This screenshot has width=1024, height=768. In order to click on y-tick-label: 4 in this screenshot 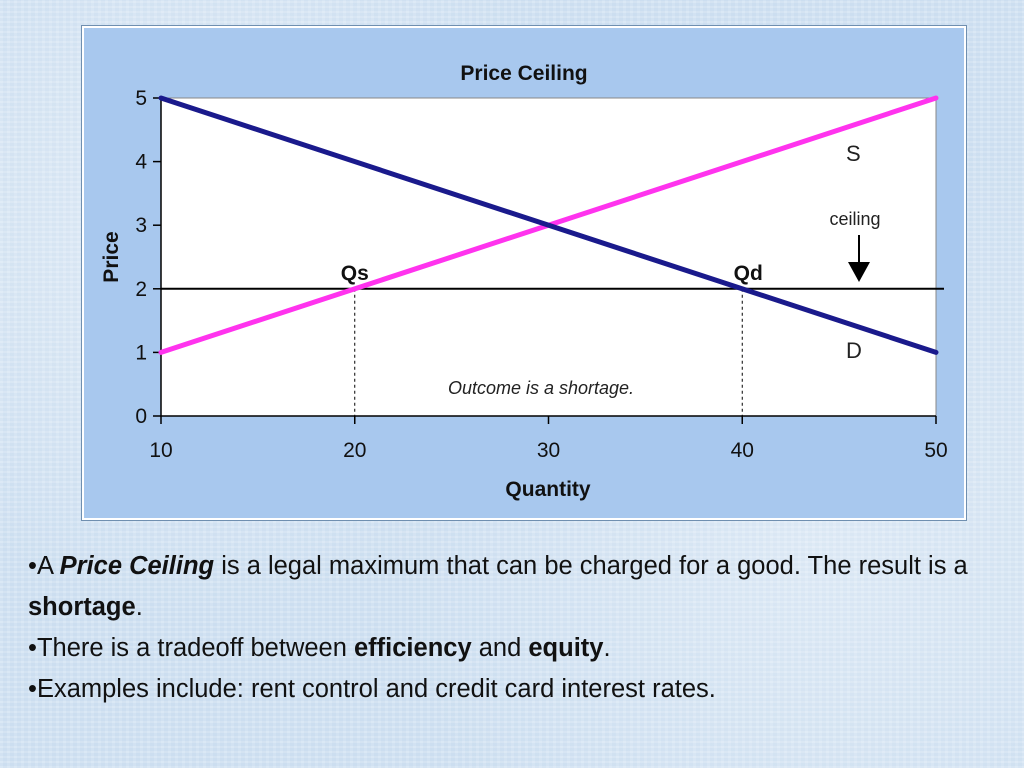, I will do `click(141, 162)`.